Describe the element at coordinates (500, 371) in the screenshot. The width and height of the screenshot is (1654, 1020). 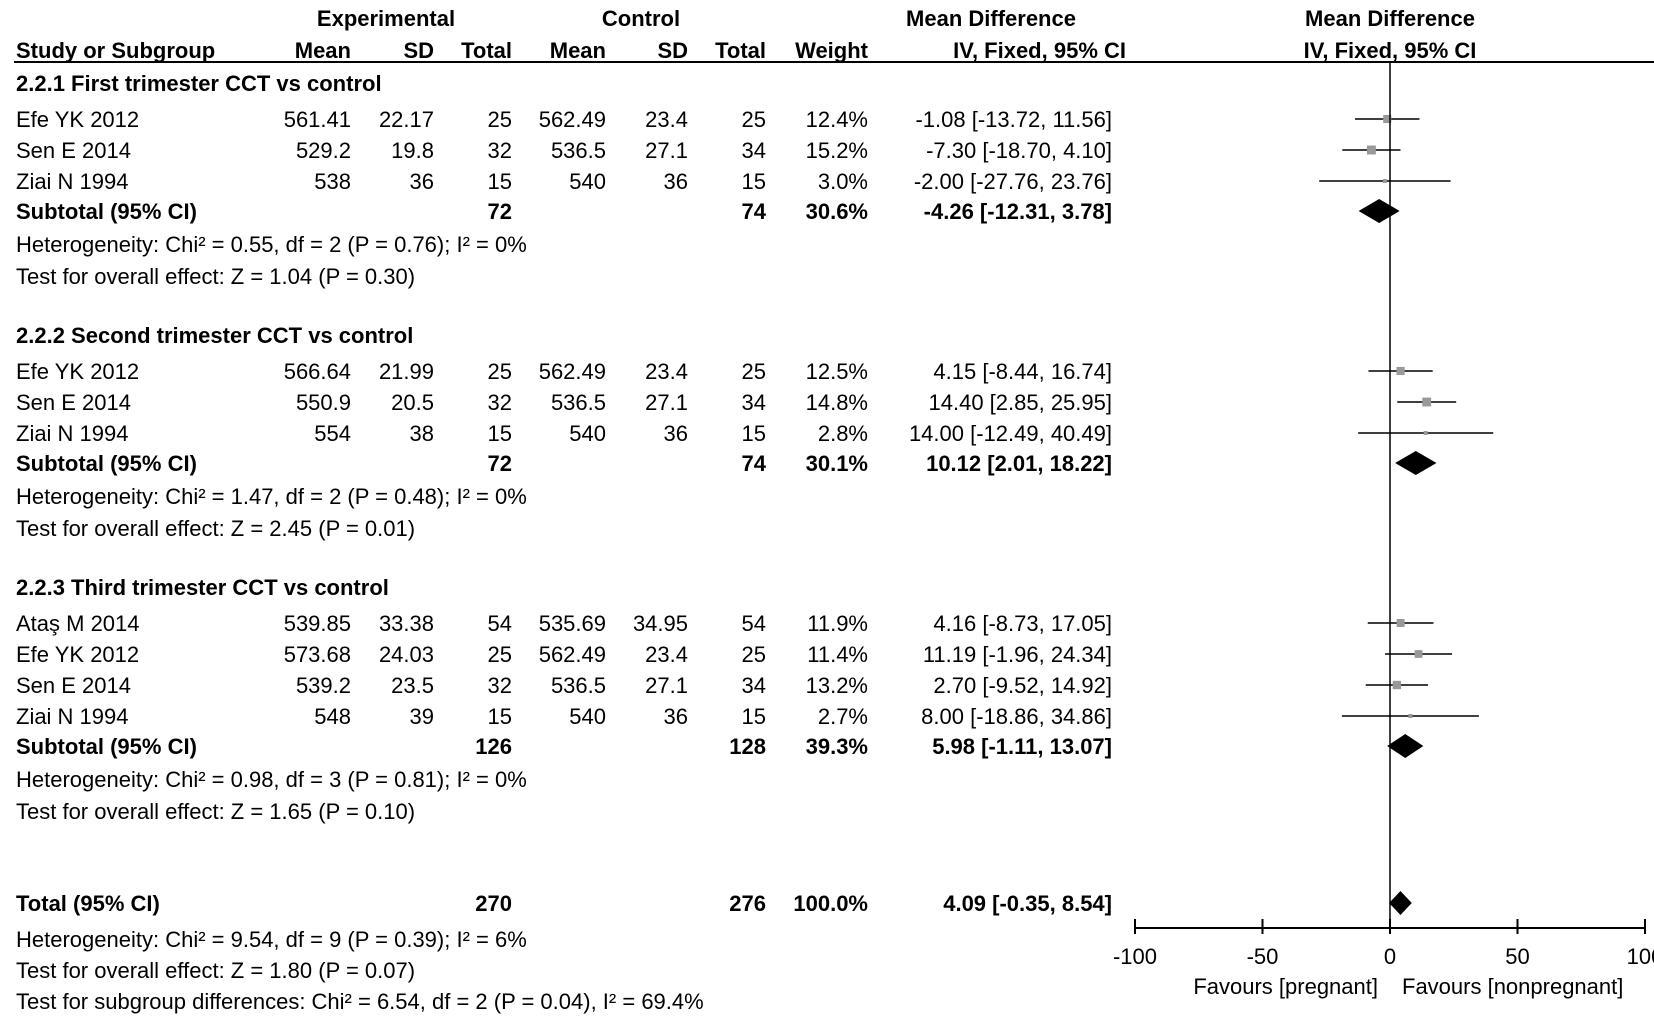
I see `exp-total: 25` at that location.